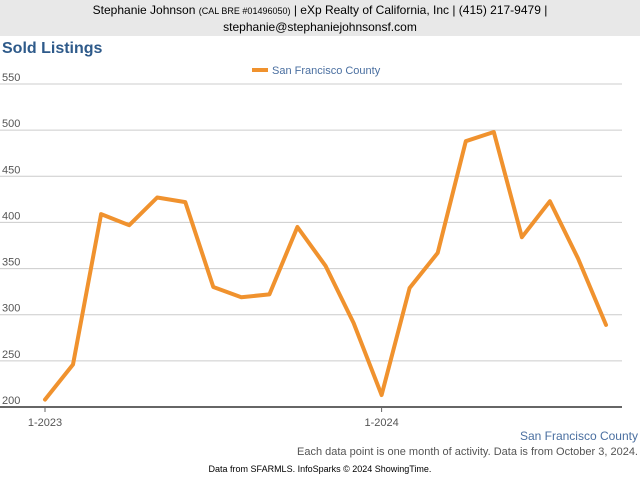  What do you see at coordinates (381, 422) in the screenshot?
I see `x-tick-label: 1-2024` at bounding box center [381, 422].